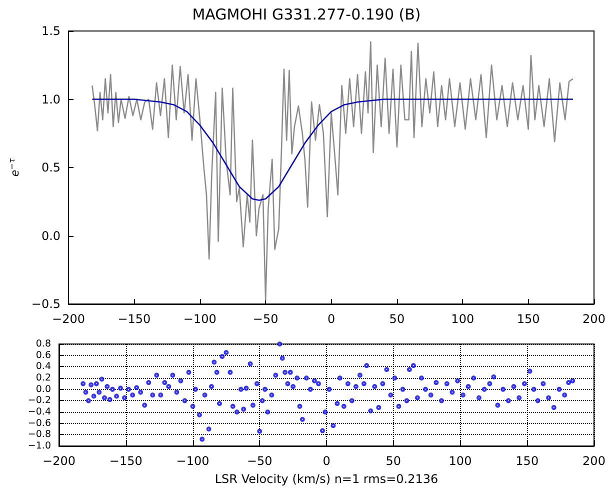 This screenshot has height=490, width=613. Describe the element at coordinates (39, 434) in the screenshot. I see `y-tick-label: −0.8` at that location.